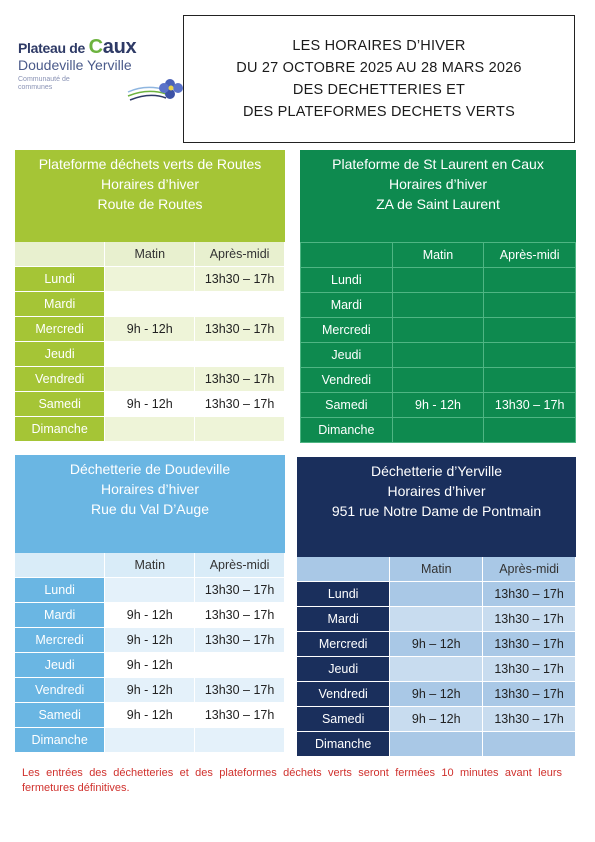 The image size is (595, 842). Describe the element at coordinates (150, 204) in the screenshot. I see `block-address: Route de Routes` at that location.